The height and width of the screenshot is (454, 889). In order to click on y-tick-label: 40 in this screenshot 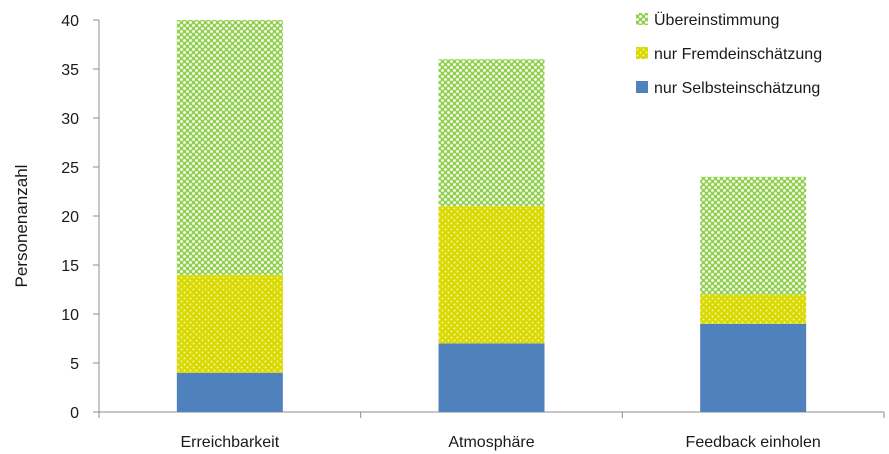, I will do `click(70, 21)`.